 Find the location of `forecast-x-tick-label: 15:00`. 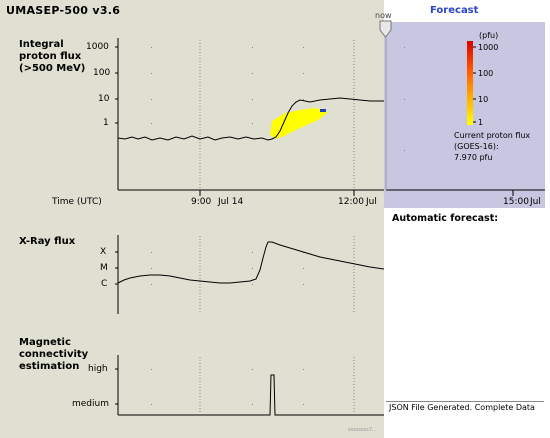

forecast-x-tick-label: 15:00 is located at coordinates (516, 202).